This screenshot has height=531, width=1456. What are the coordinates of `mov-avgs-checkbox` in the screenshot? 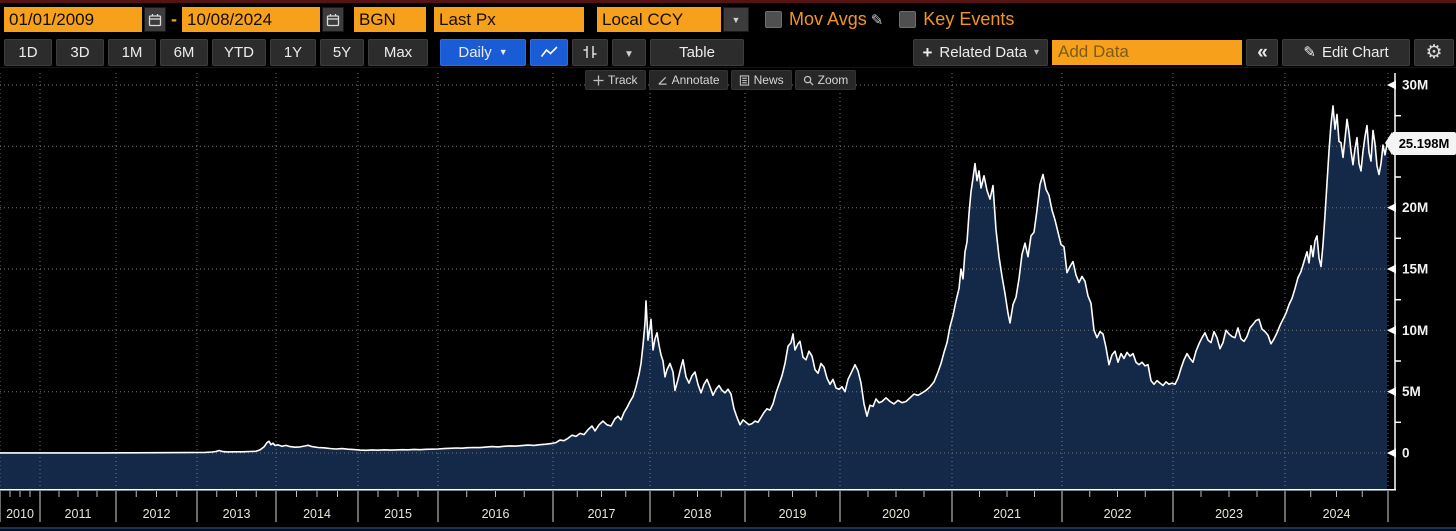 It's located at (773, 19).